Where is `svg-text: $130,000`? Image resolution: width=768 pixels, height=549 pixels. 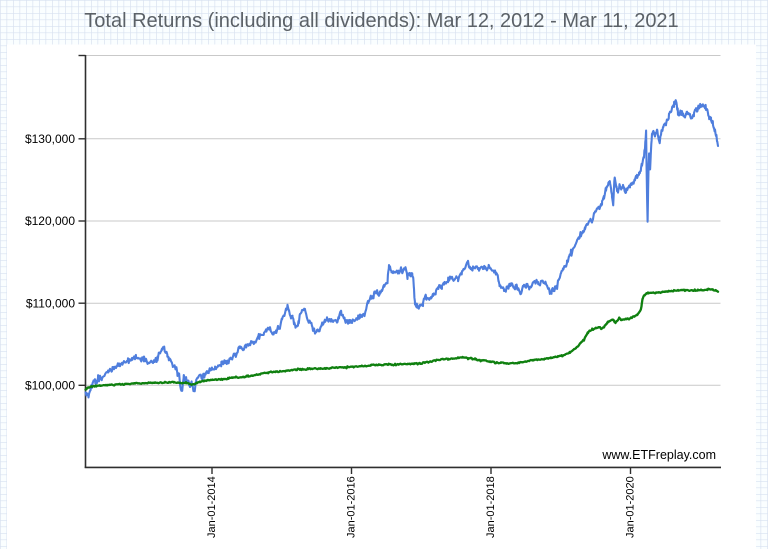 svg-text: $130,000 is located at coordinates (50, 139).